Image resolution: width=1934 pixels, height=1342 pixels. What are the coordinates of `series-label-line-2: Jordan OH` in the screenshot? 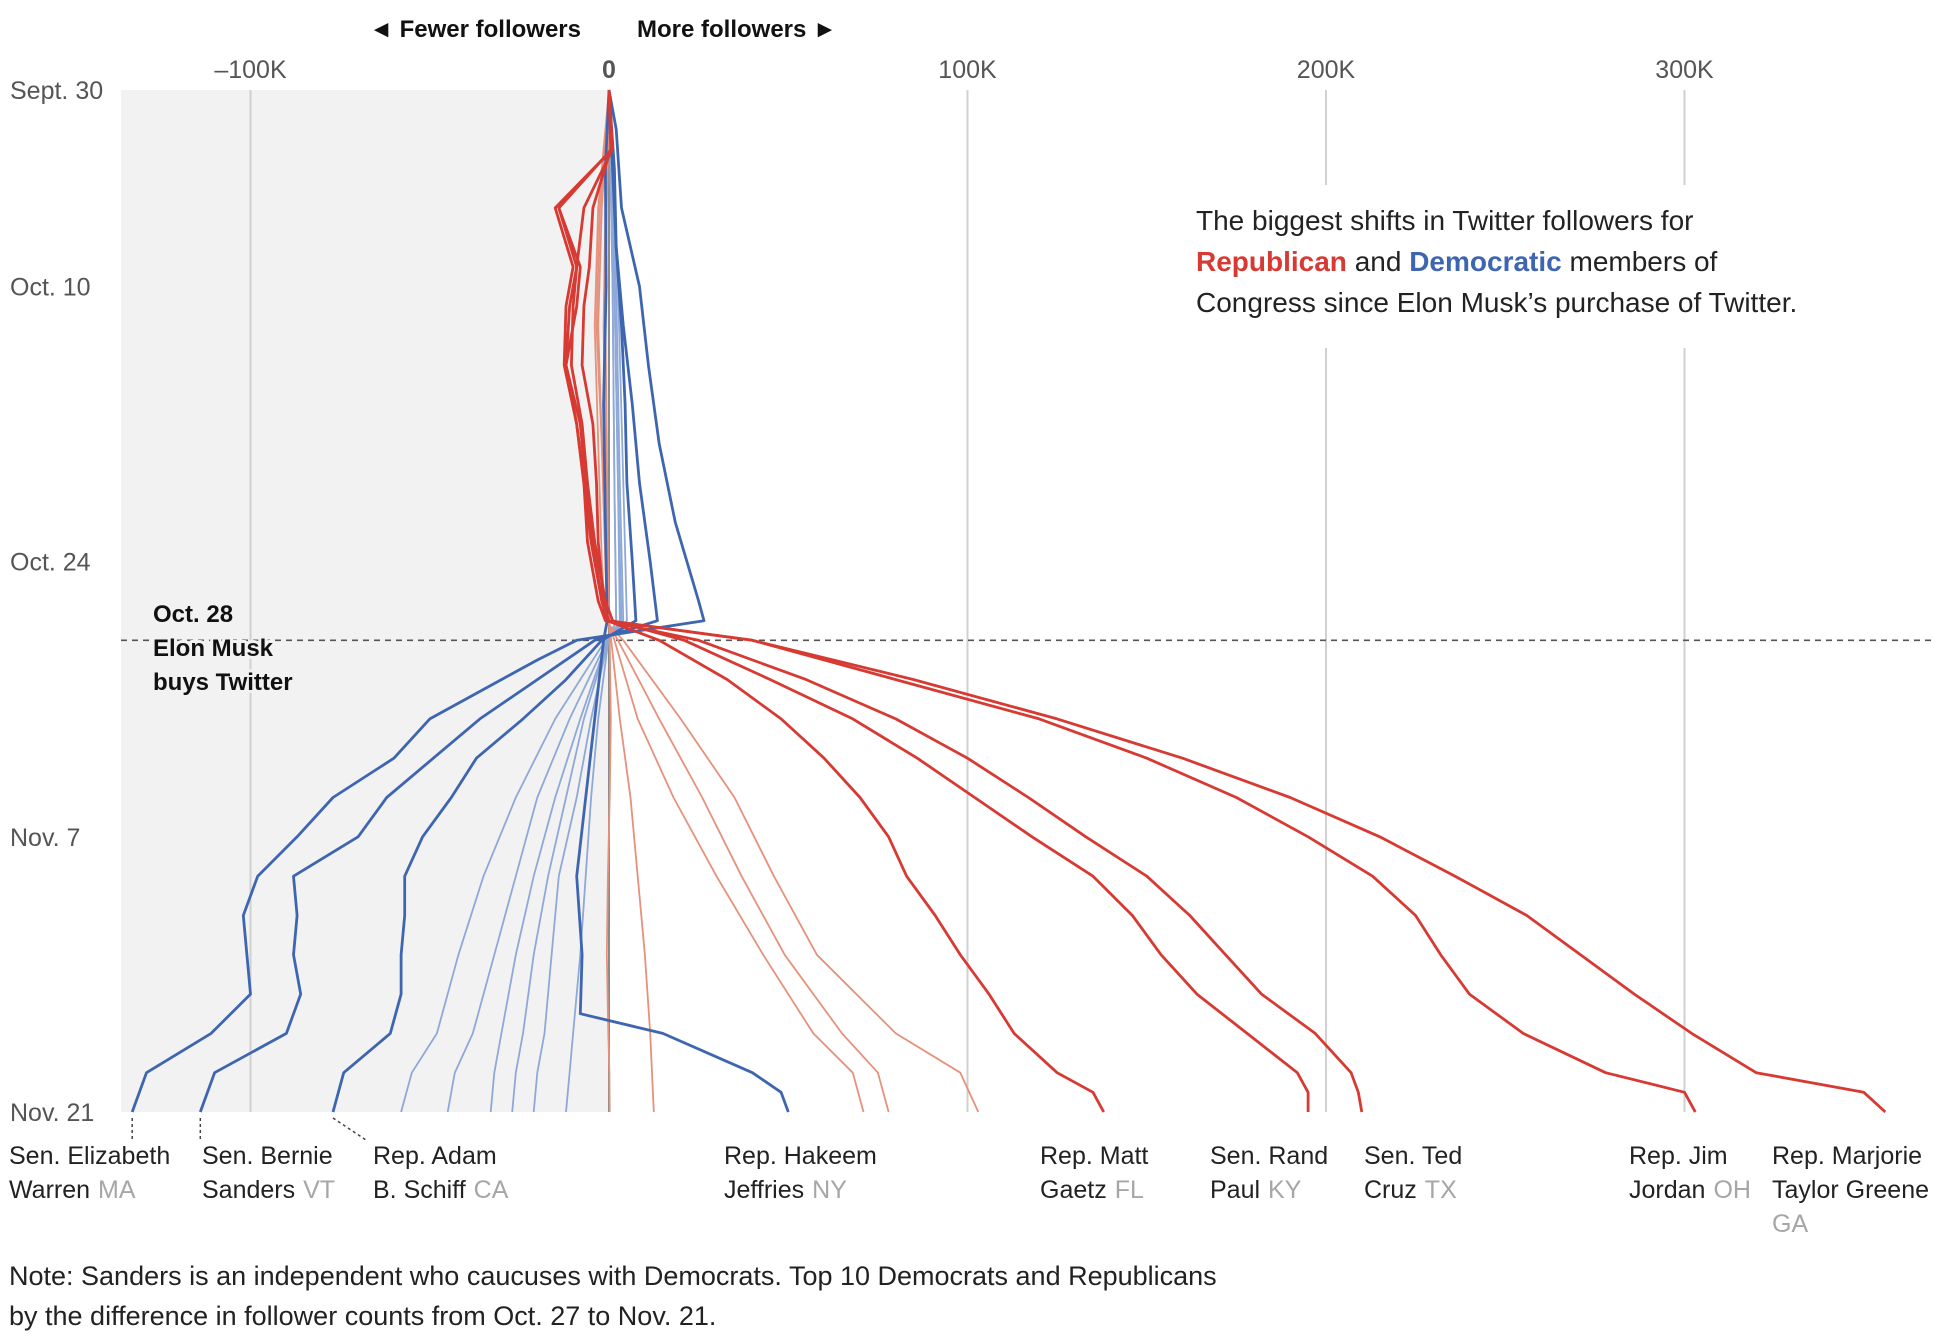 It's located at (1690, 1190).